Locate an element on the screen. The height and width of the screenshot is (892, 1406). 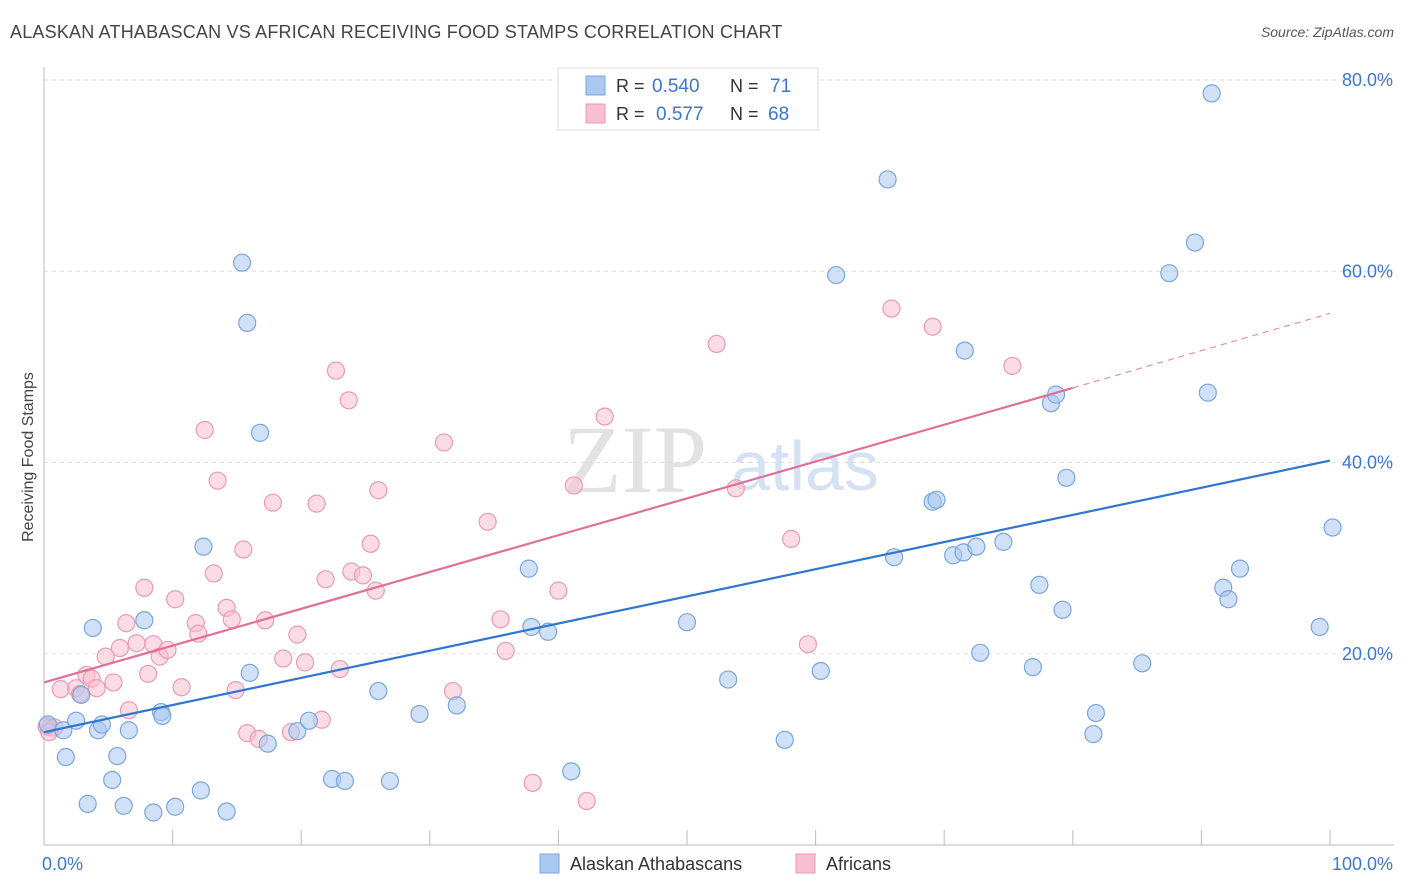
y-tick-label: 80.0% is located at coordinates (1367, 80).